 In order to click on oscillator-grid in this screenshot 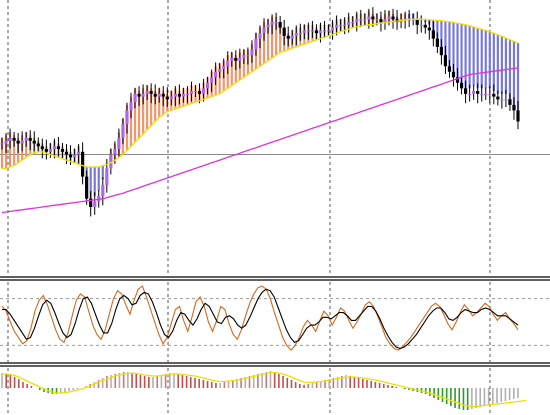, I will do `click(249, 391)`.